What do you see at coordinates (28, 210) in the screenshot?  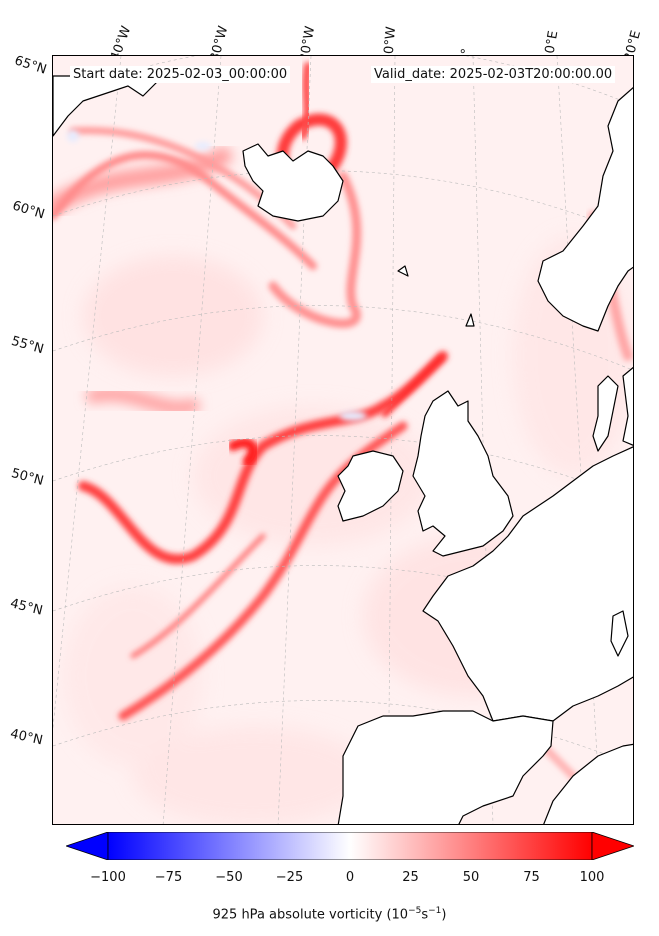 I see `lat-label-60n: 60°N` at bounding box center [28, 210].